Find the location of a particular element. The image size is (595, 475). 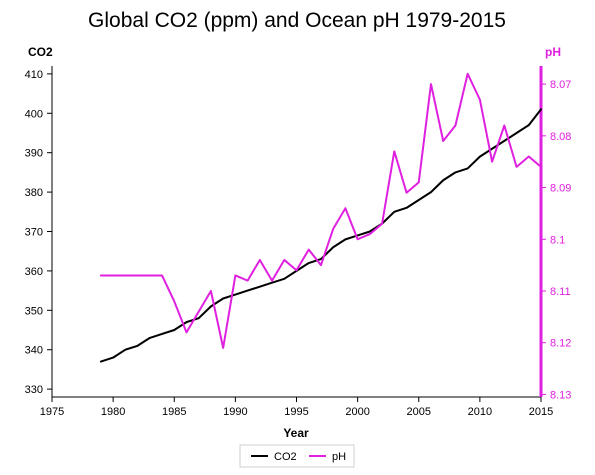

right-tick-label: 8.1 is located at coordinates (557, 240).